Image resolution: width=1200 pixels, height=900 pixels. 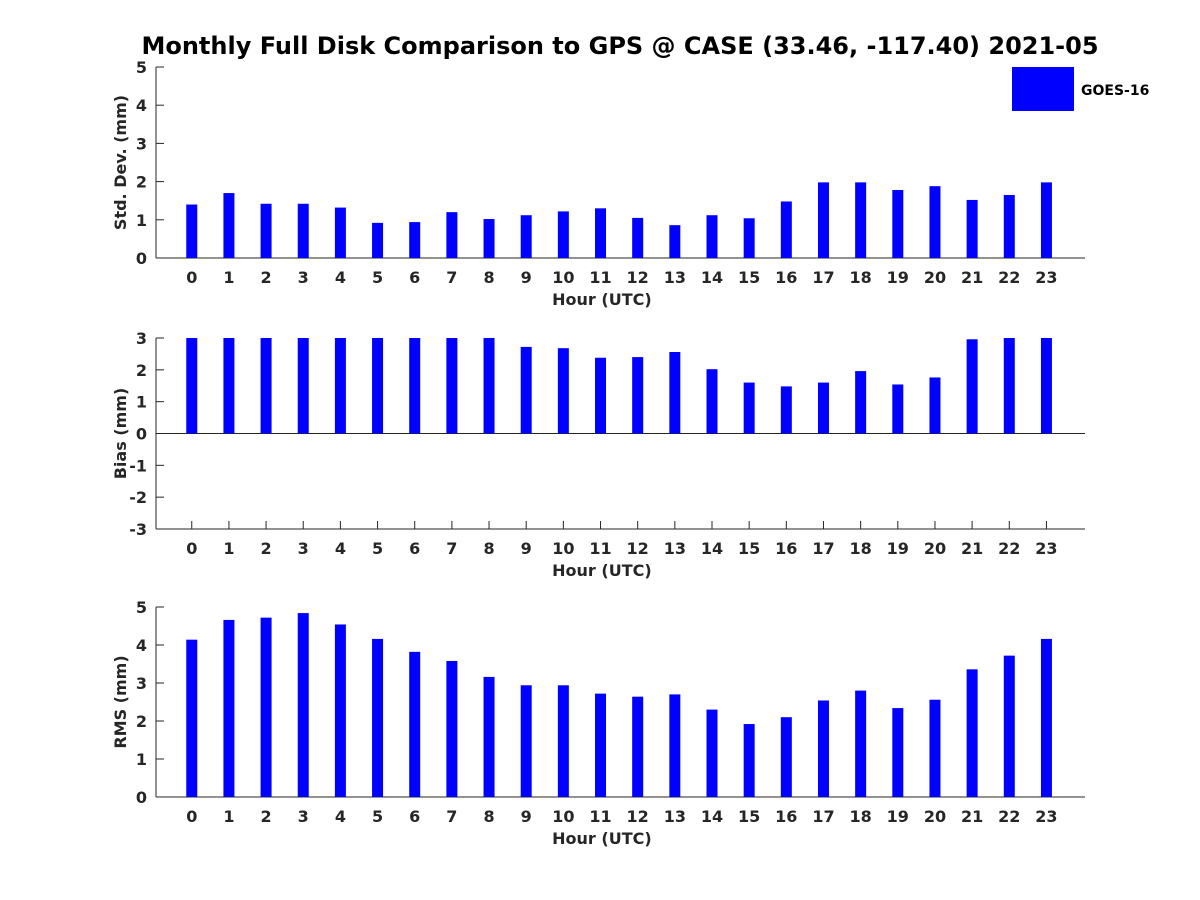 What do you see at coordinates (1115, 91) in the screenshot?
I see `legend-label: GOES-16` at bounding box center [1115, 91].